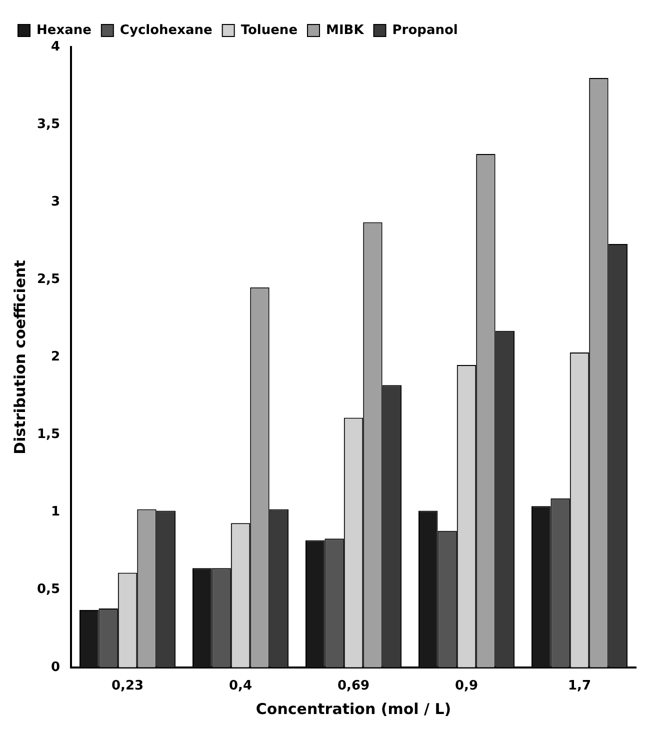 Image resolution: width=657 pixels, height=736 pixels. Describe the element at coordinates (466, 686) in the screenshot. I see `x-tick-label: 0,9` at that location.